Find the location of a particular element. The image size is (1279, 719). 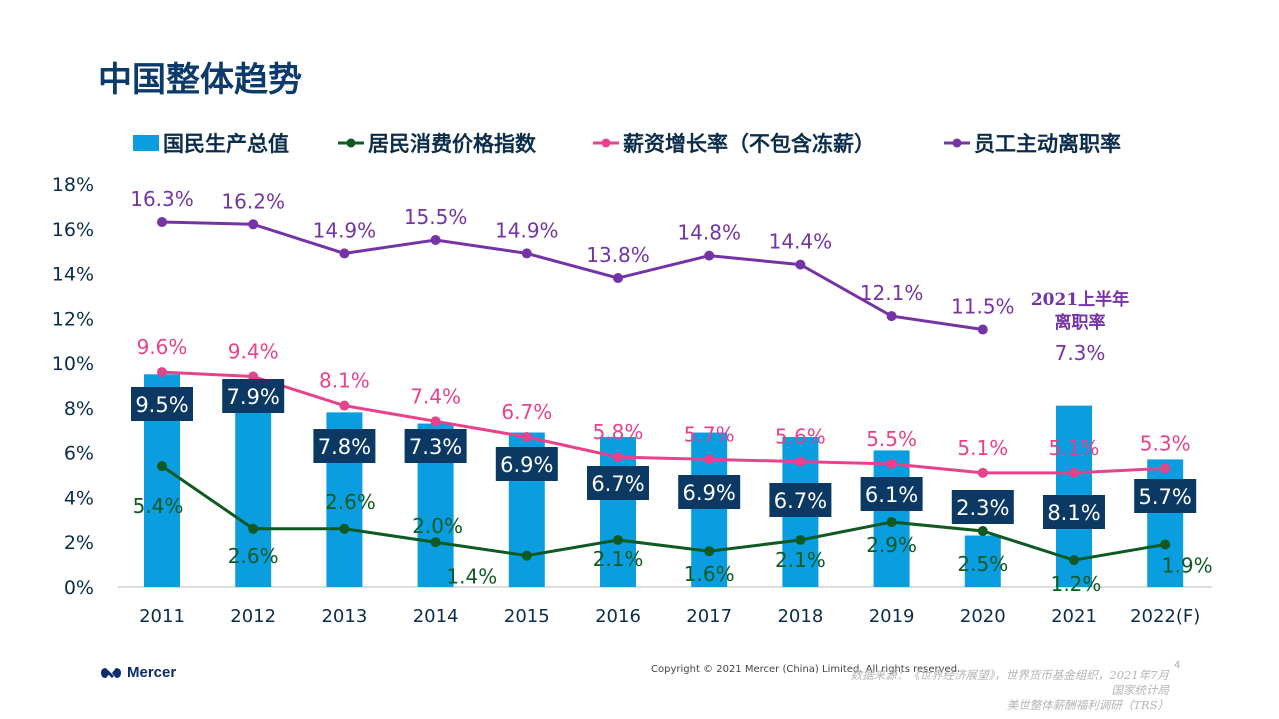

data-label: 9.4% is located at coordinates (253, 352).